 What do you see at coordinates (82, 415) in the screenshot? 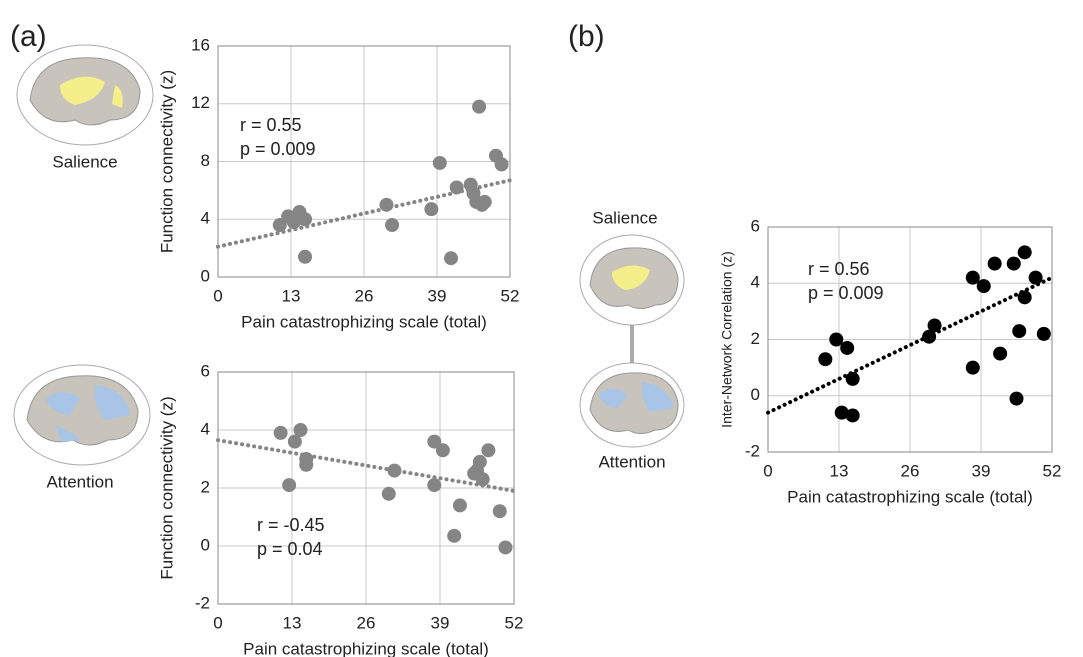
I see `brain-attention-a` at bounding box center [82, 415].